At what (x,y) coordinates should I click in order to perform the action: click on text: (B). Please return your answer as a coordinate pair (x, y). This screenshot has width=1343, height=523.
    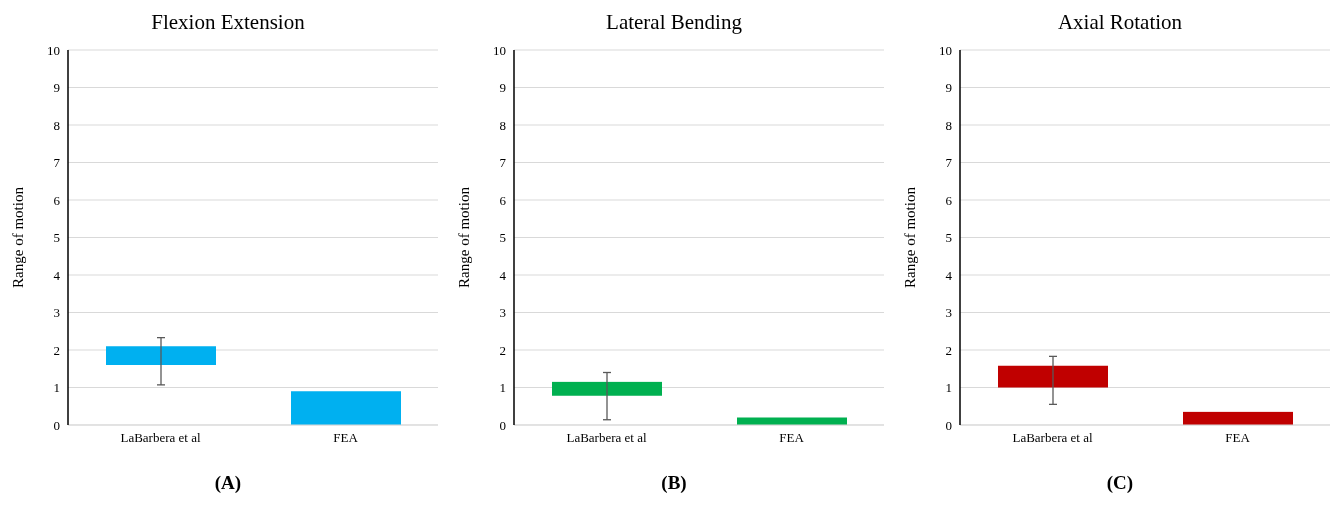
    Looking at the image, I should click on (674, 483).